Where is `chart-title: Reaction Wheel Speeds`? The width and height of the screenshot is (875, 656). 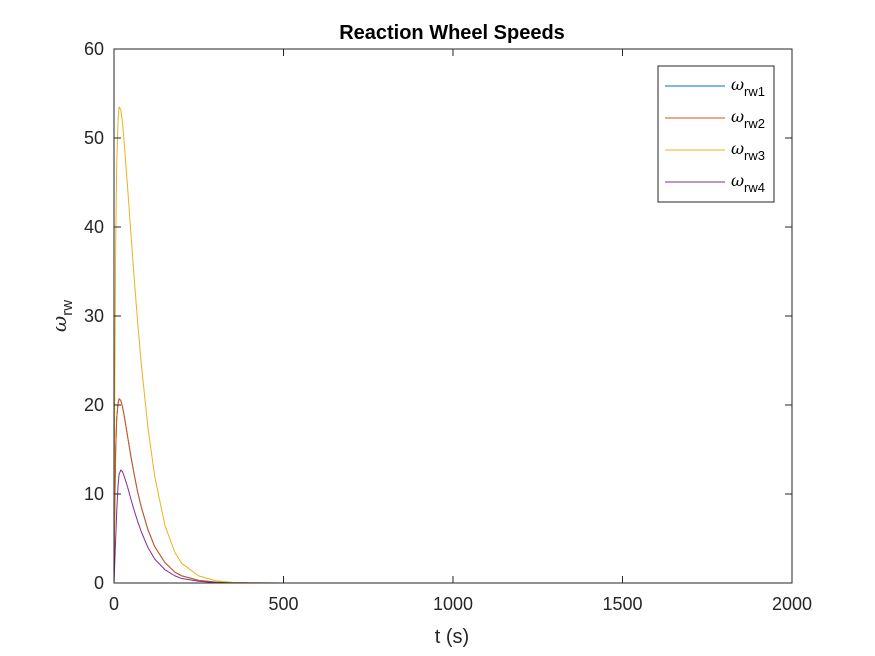
chart-title: Reaction Wheel Speeds is located at coordinates (452, 33).